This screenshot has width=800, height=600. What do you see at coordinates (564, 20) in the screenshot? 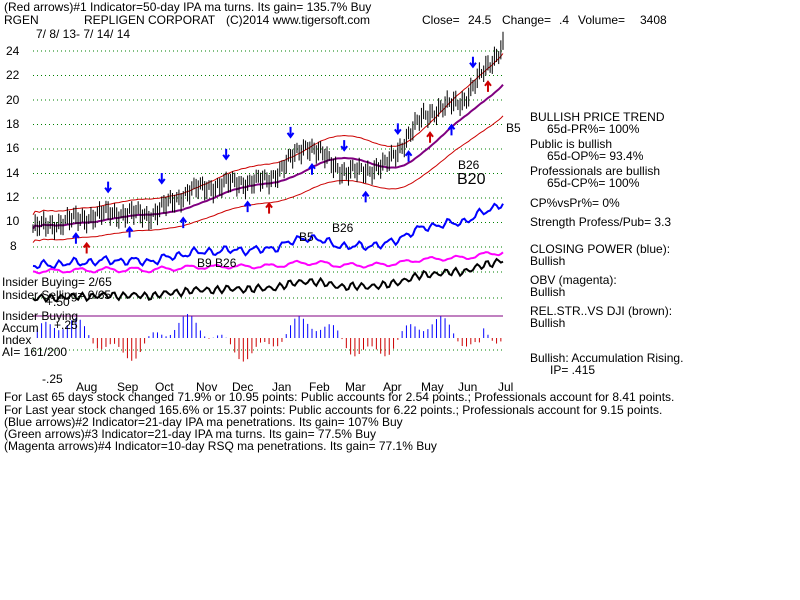
I see `change-value: .4` at bounding box center [564, 20].